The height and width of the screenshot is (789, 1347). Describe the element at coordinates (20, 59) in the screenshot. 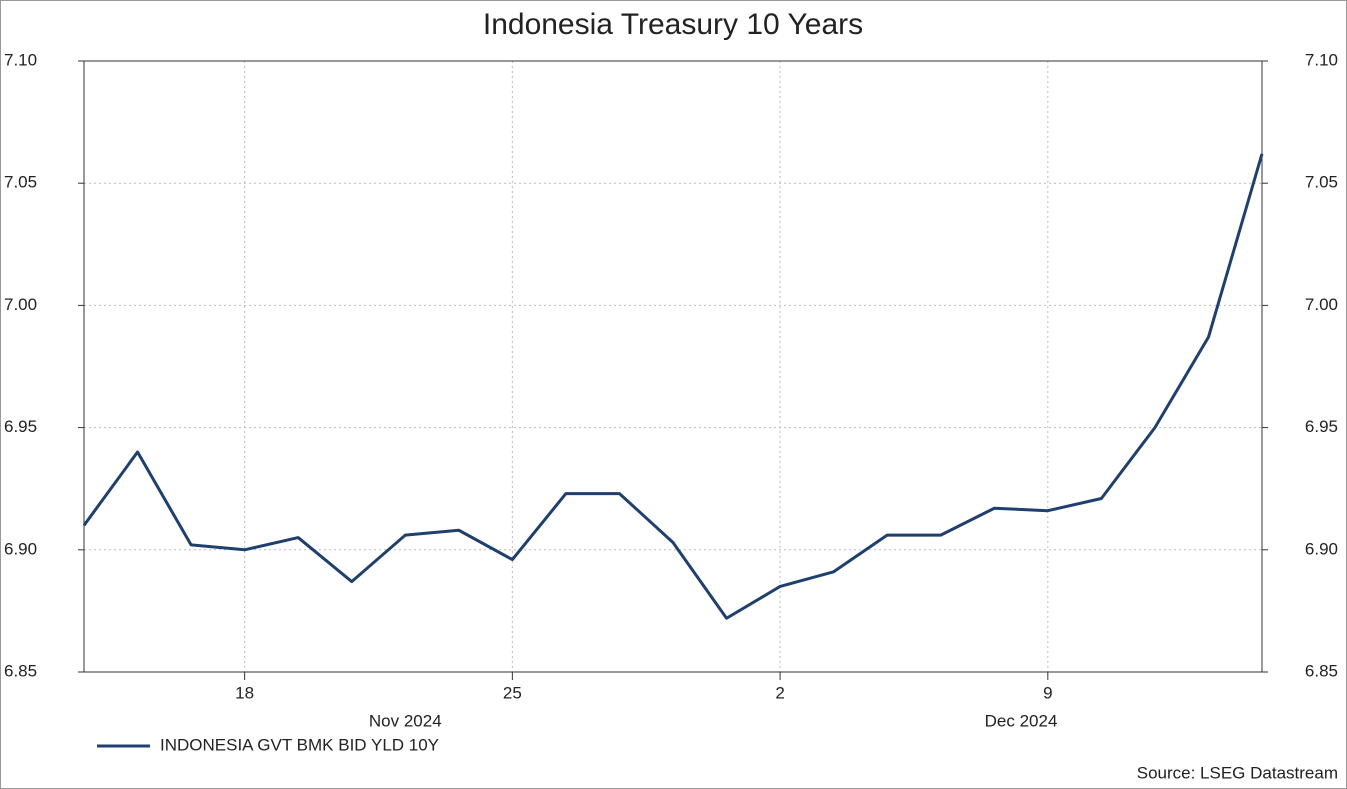

I see `y-tick-label: 7.10` at that location.